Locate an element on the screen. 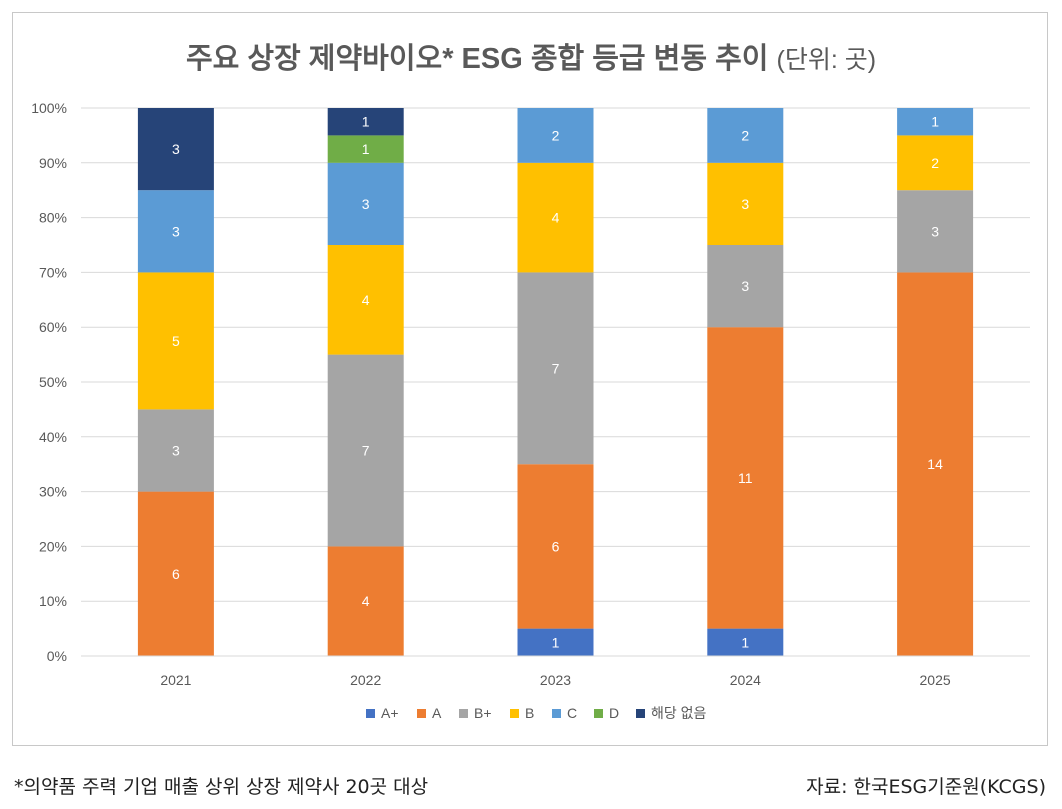 Image resolution: width=1062 pixels, height=809 pixels. data-label: 11 is located at coordinates (745, 478).